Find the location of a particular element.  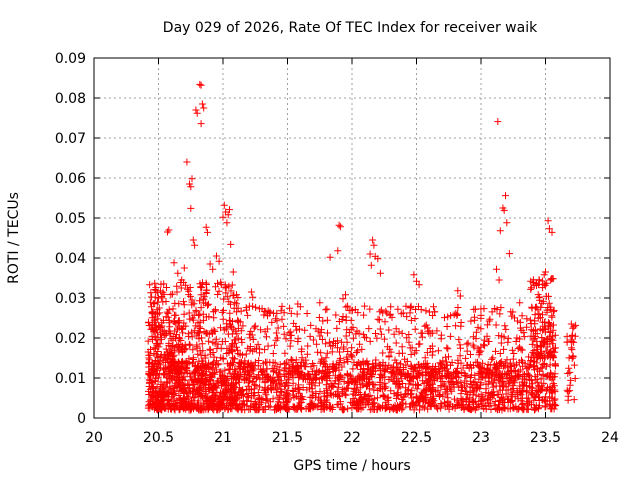

y-tick-label: 0.09 is located at coordinates (70, 59).